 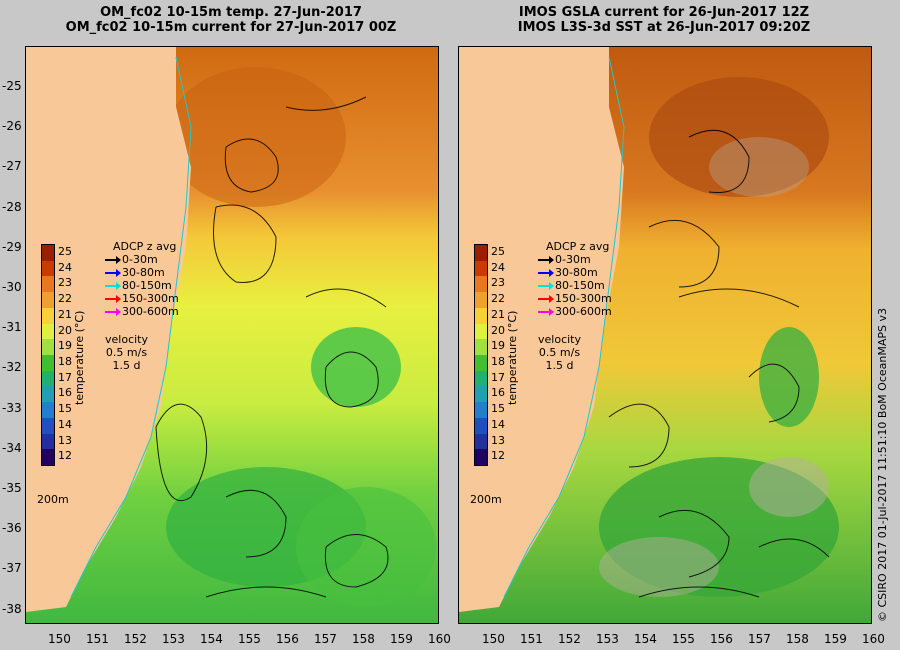 I want to click on velocity-legend-line: 0.5 m/s, so click(x=126, y=352).